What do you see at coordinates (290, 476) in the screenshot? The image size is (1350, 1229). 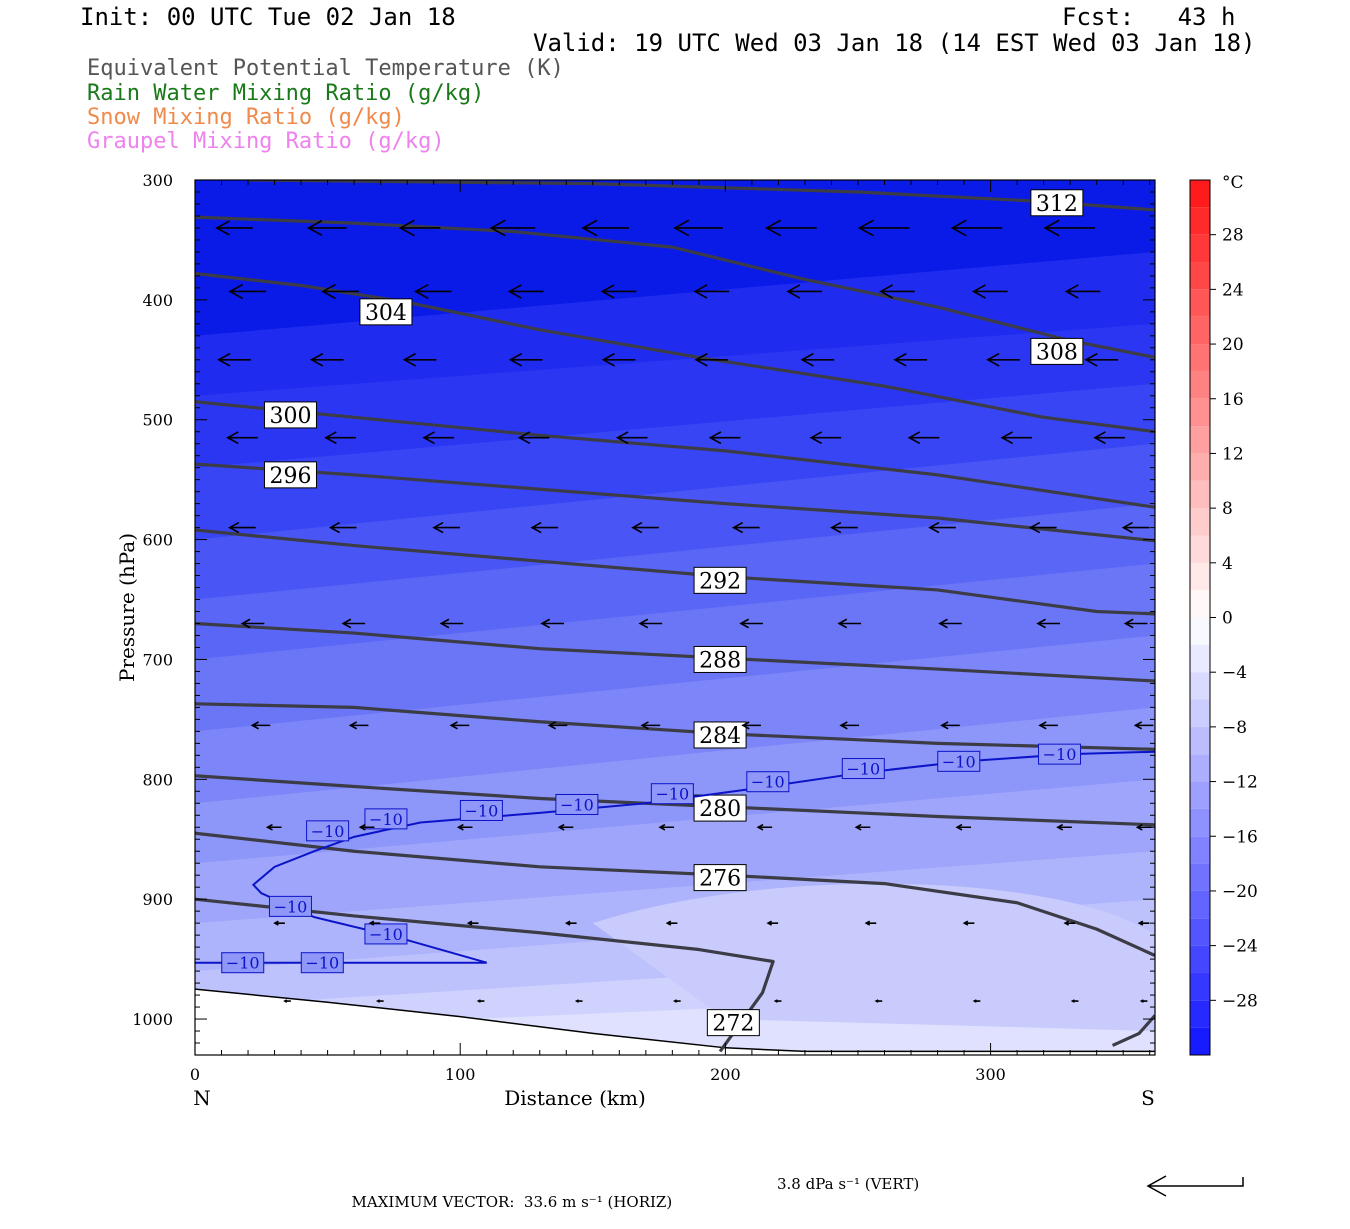 I see `theta-e-label: 296` at bounding box center [290, 476].